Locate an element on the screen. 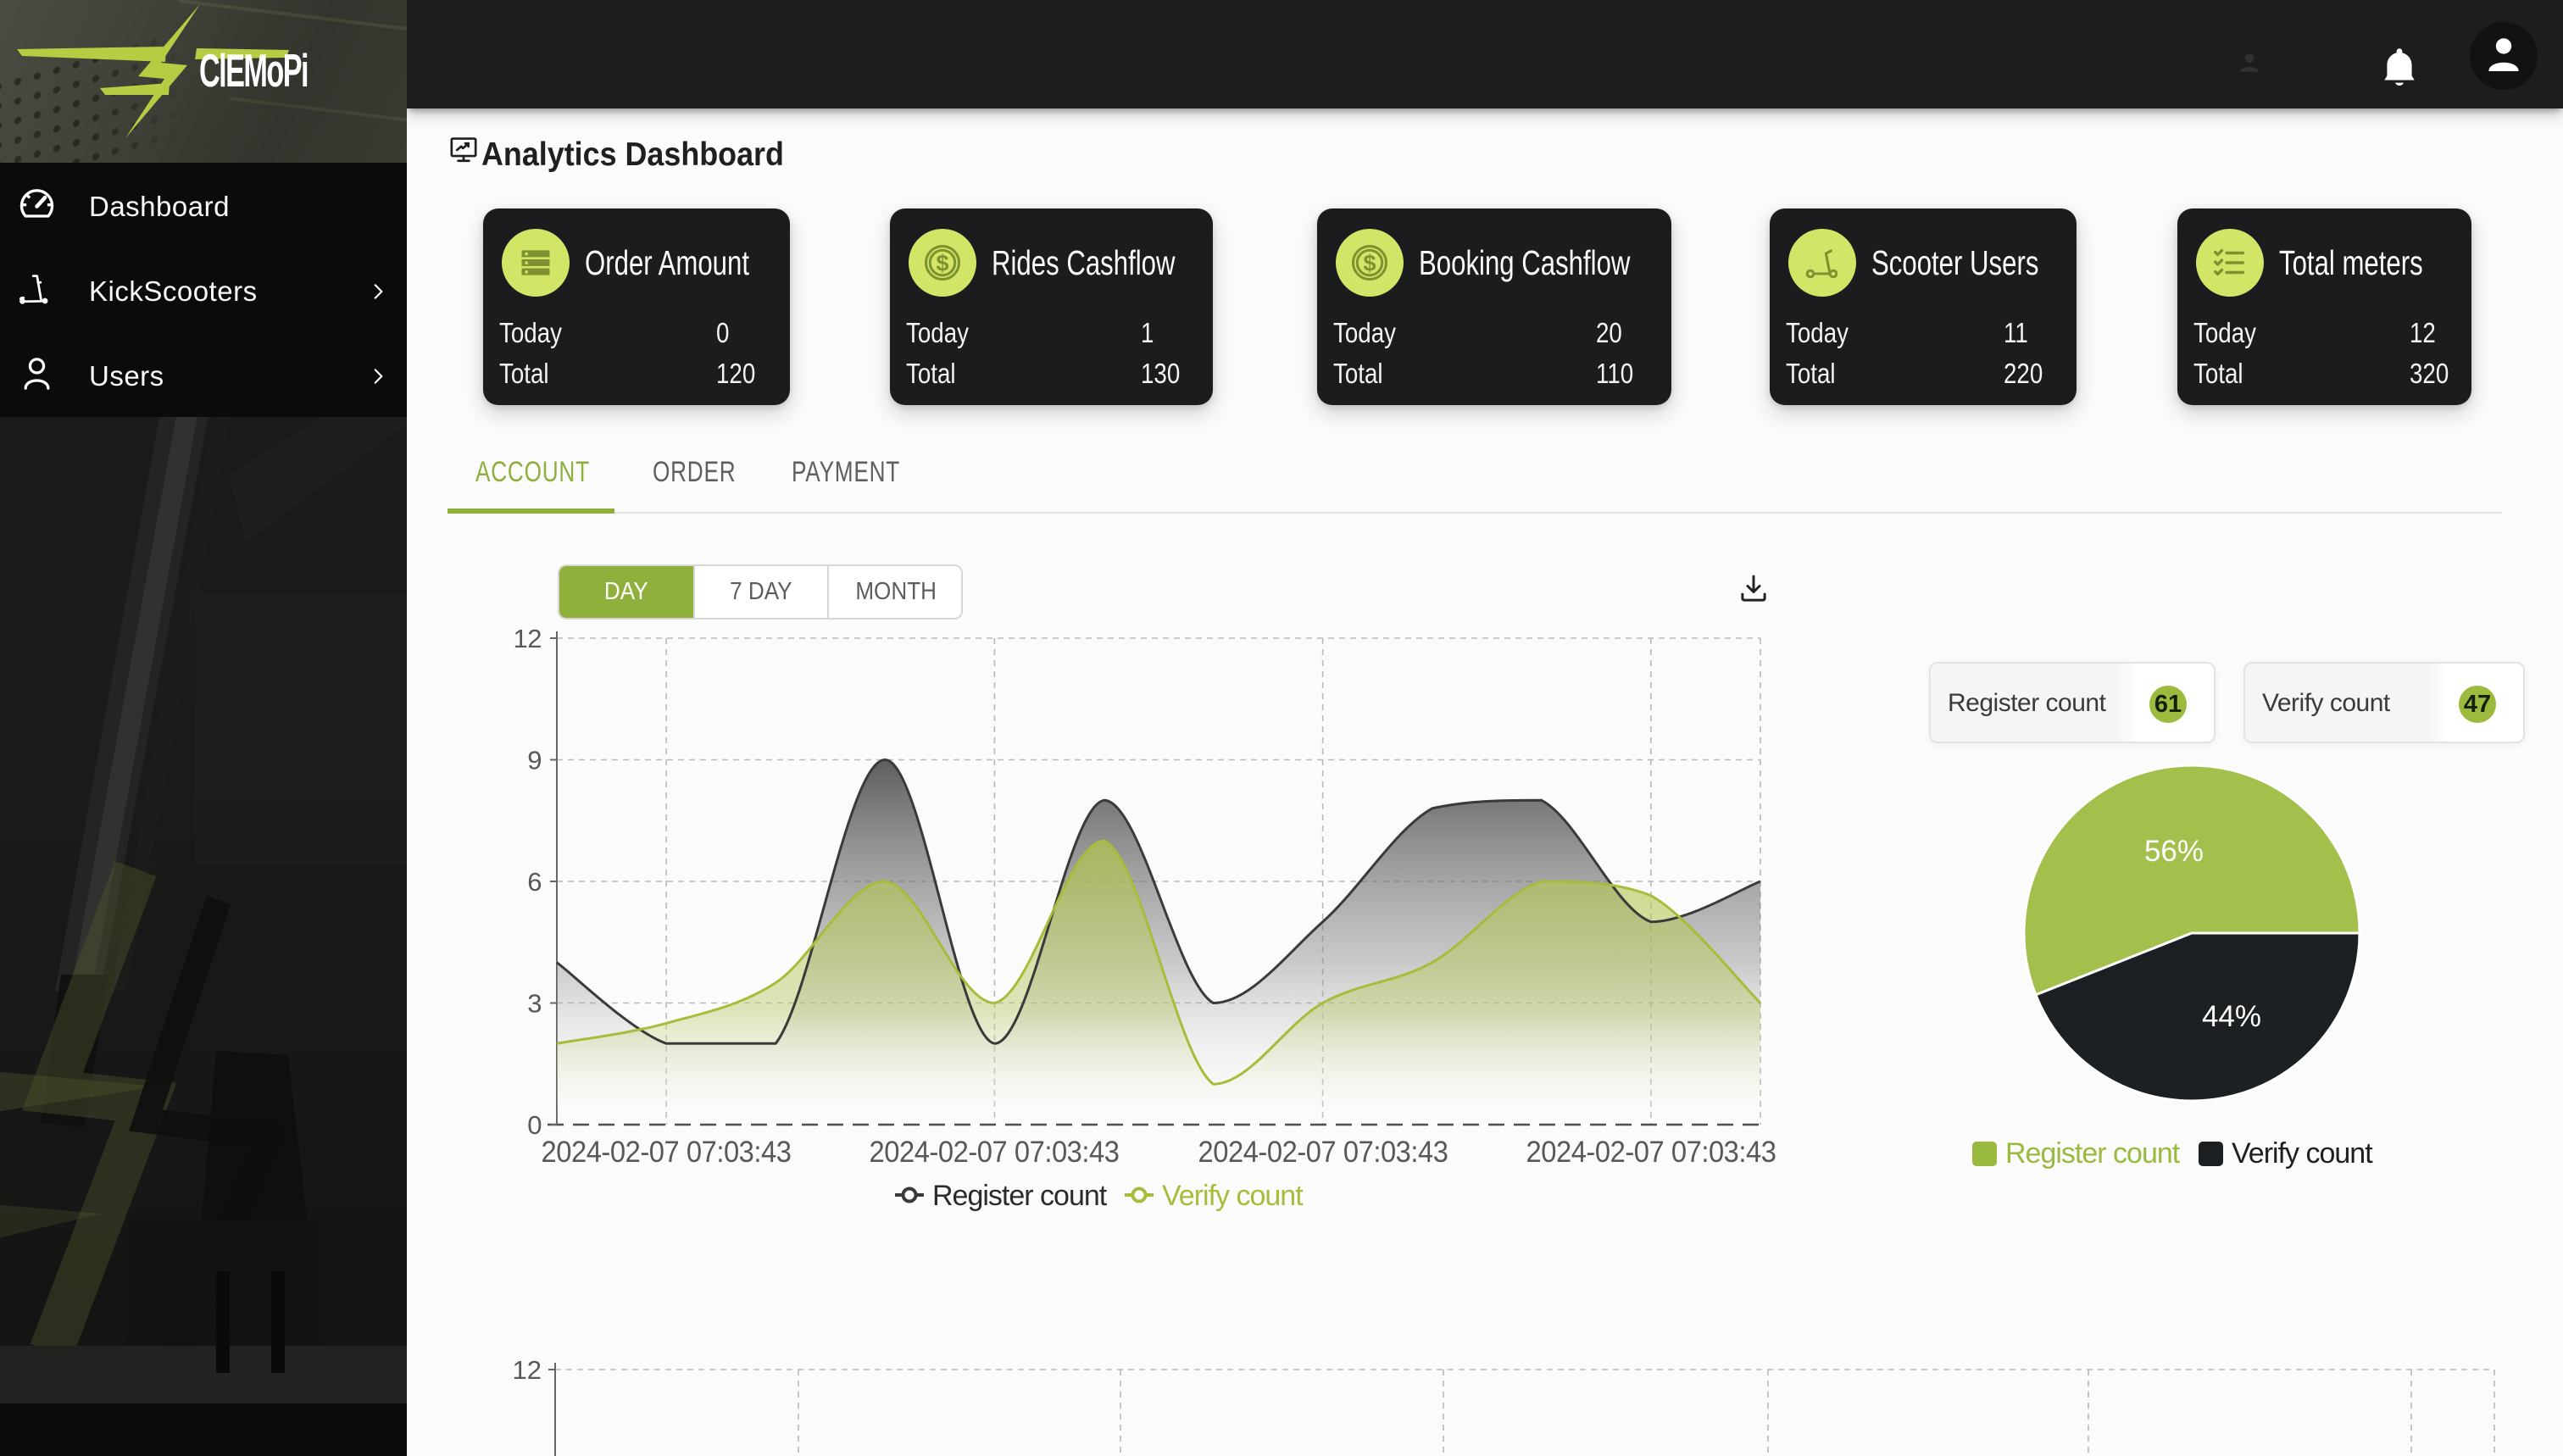 The height and width of the screenshot is (1456, 2563). svg-text: 44% is located at coordinates (2231, 1017).